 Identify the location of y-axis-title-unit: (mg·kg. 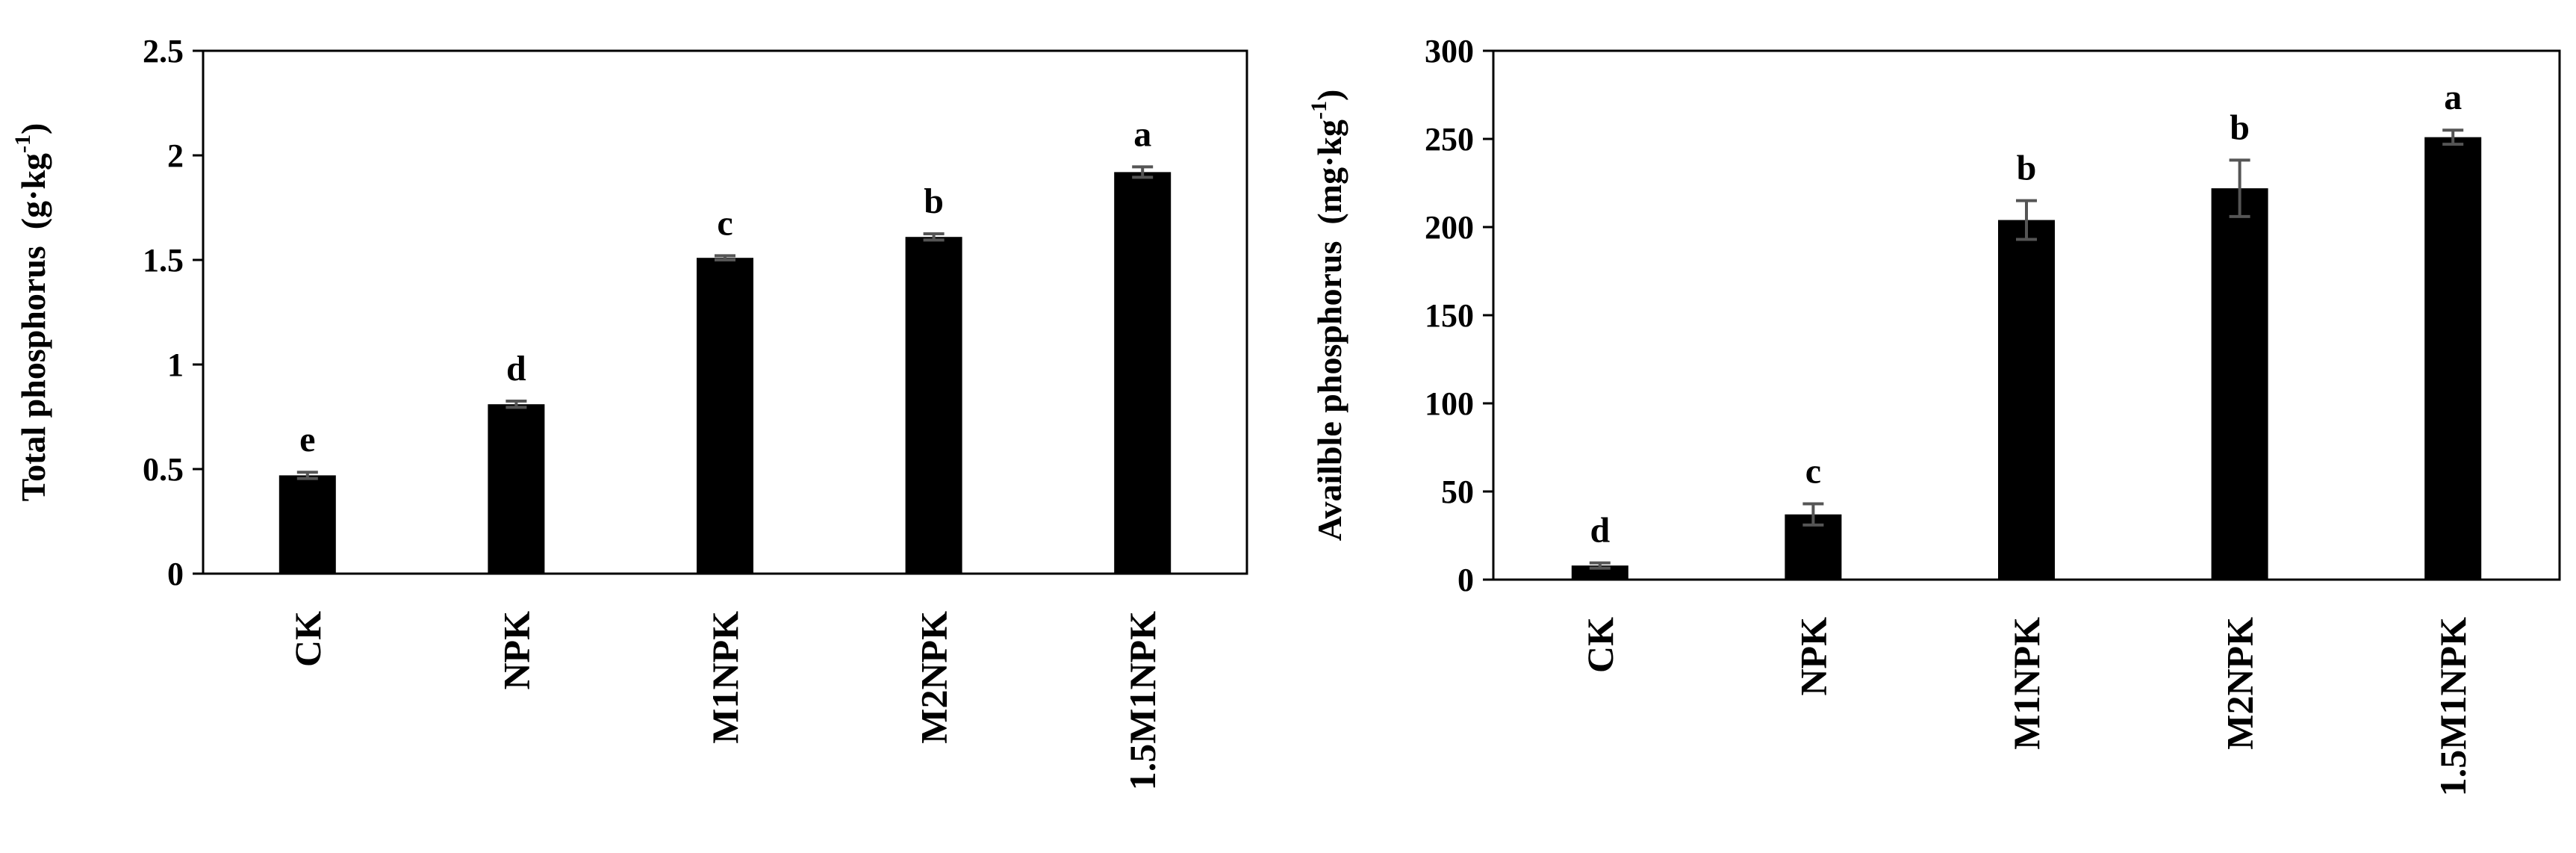
(1329, 172).